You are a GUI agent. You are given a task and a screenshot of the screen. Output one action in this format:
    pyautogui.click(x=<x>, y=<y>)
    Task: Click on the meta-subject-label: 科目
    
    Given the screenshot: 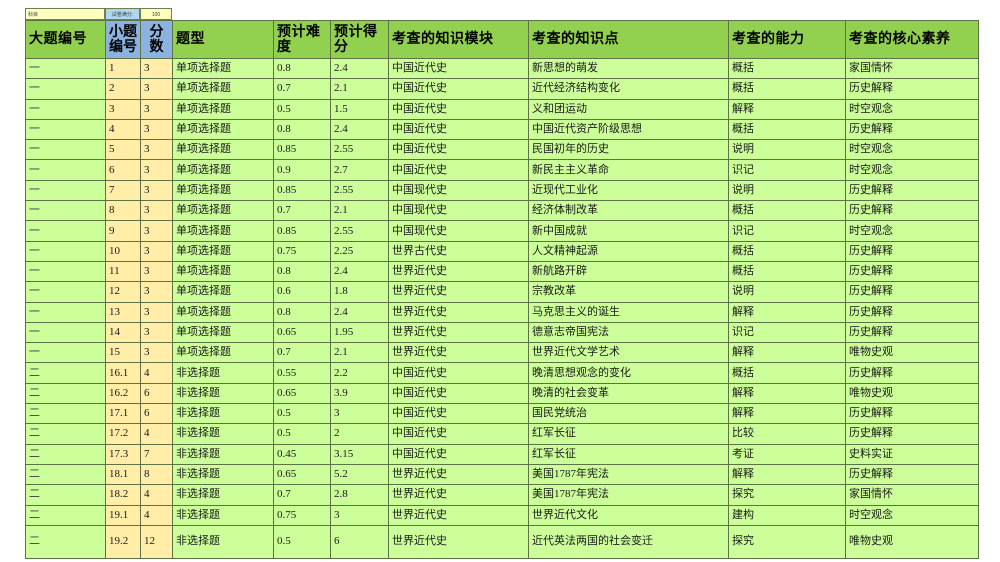 What is the action you would take?
    pyautogui.click(x=65, y=14)
    